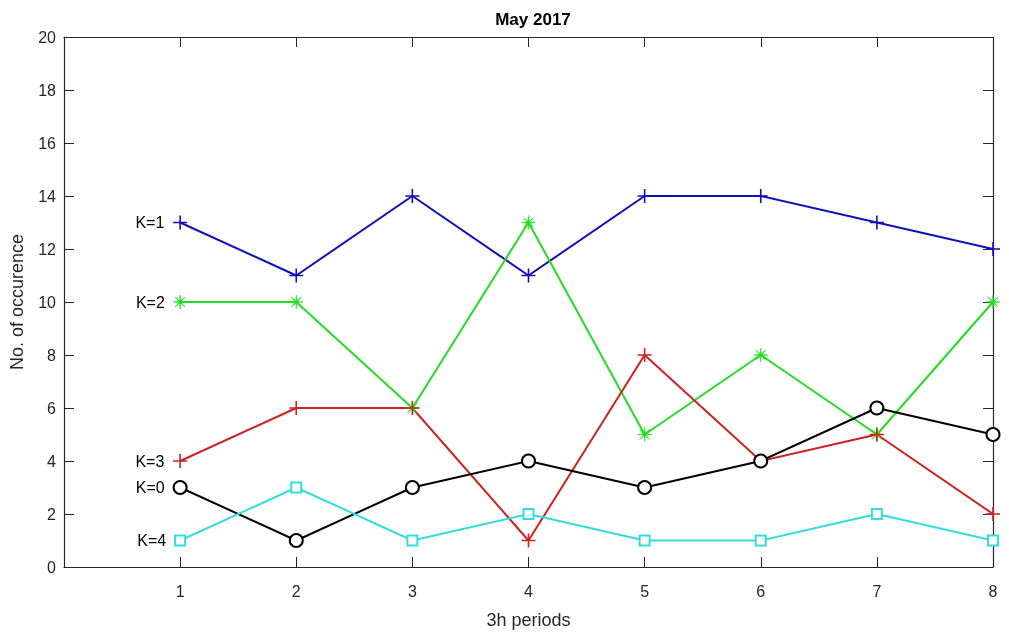 The width and height of the screenshot is (1009, 637). I want to click on x-tick-label: 2, so click(296, 591).